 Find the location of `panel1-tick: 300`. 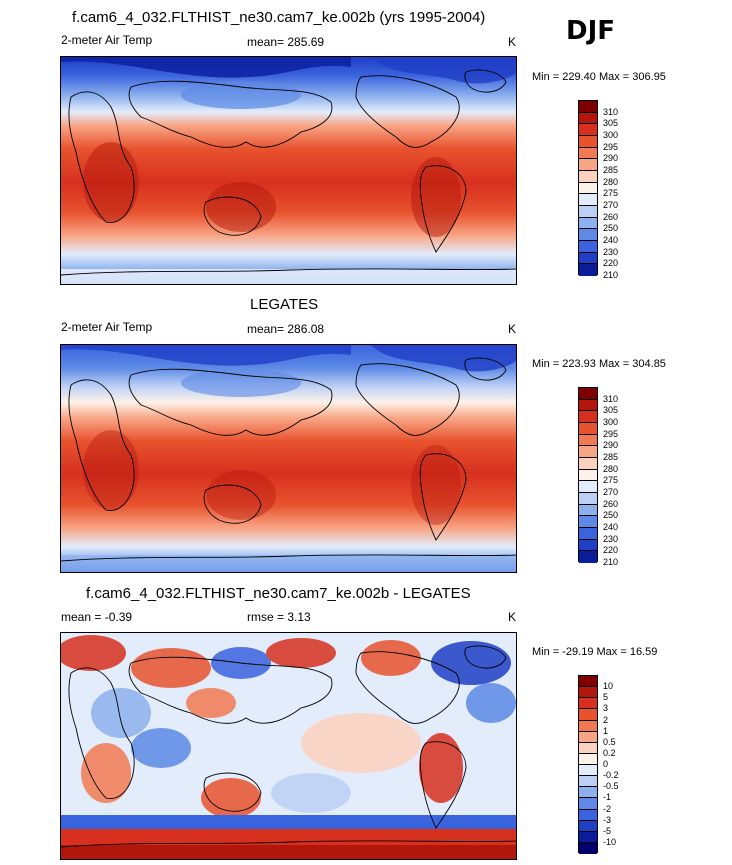

panel1-tick: 300 is located at coordinates (611, 135).